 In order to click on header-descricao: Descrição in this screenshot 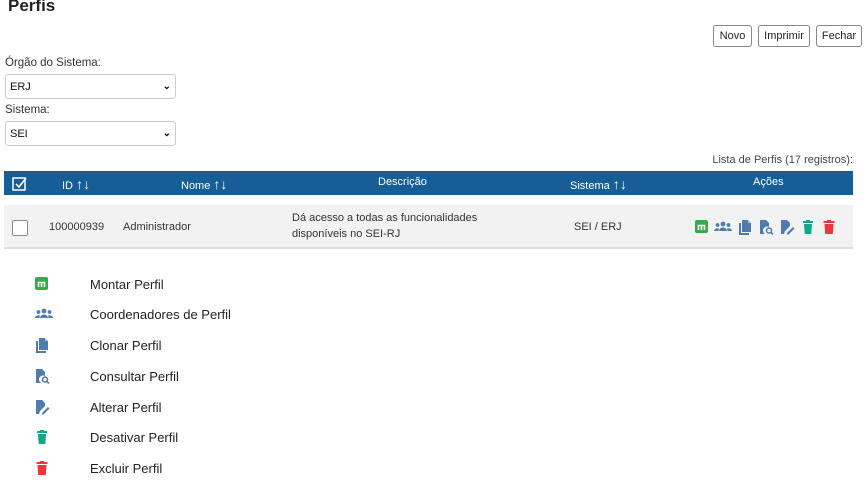, I will do `click(402, 182)`.